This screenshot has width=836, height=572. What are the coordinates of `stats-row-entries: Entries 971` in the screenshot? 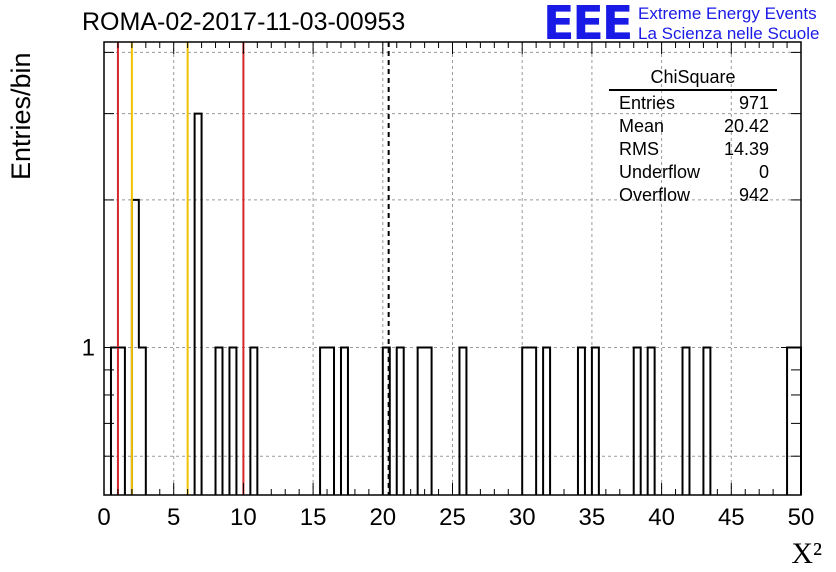 It's located at (693, 103).